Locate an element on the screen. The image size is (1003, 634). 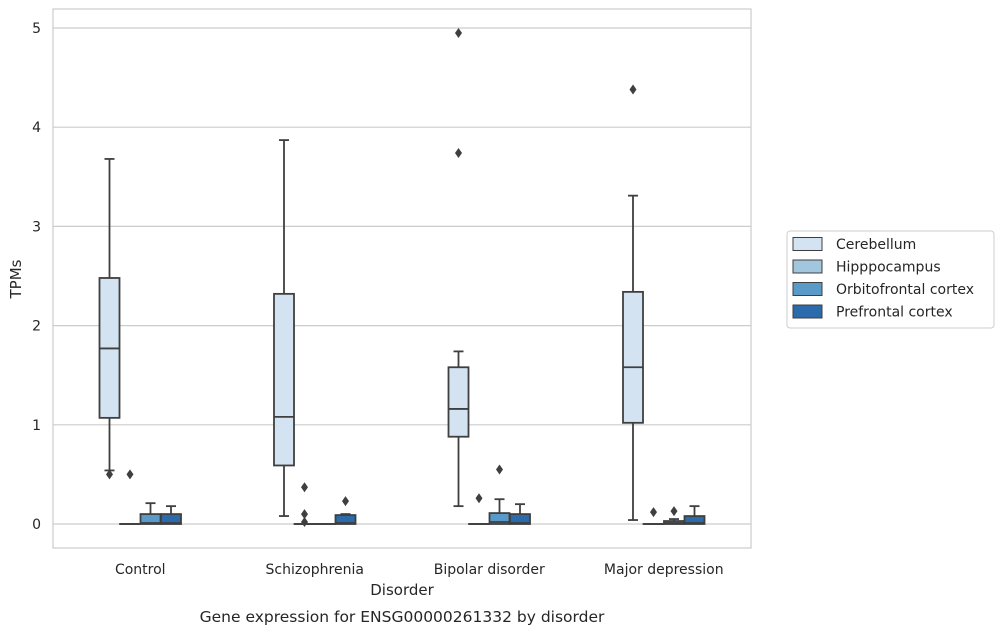
y-tick-label: 4 is located at coordinates (36, 128).